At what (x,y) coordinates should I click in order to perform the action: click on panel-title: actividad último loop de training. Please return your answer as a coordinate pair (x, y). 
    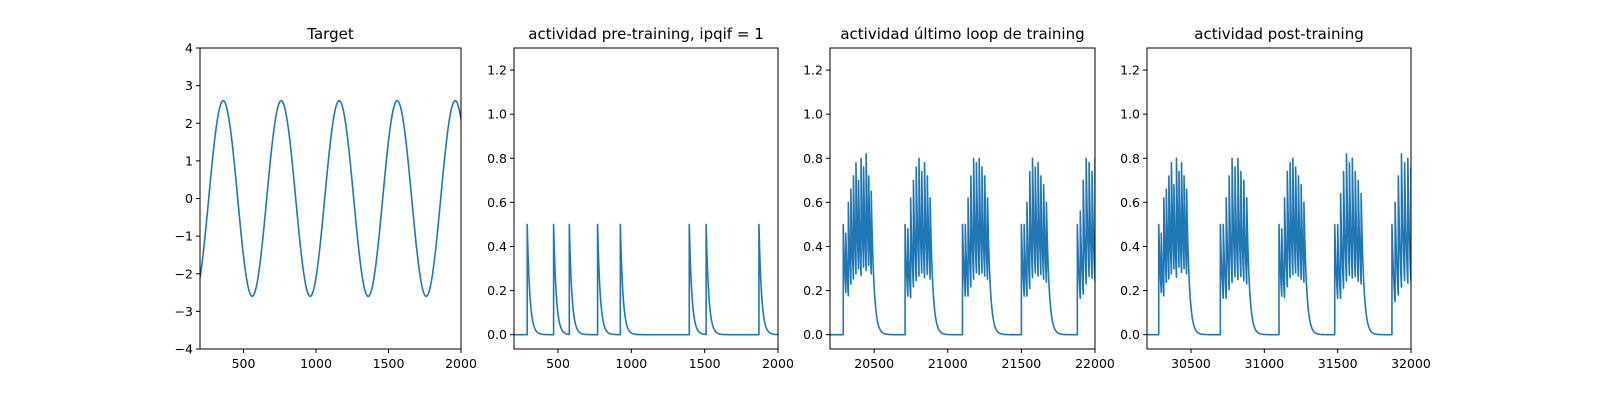
    Looking at the image, I should click on (962, 34).